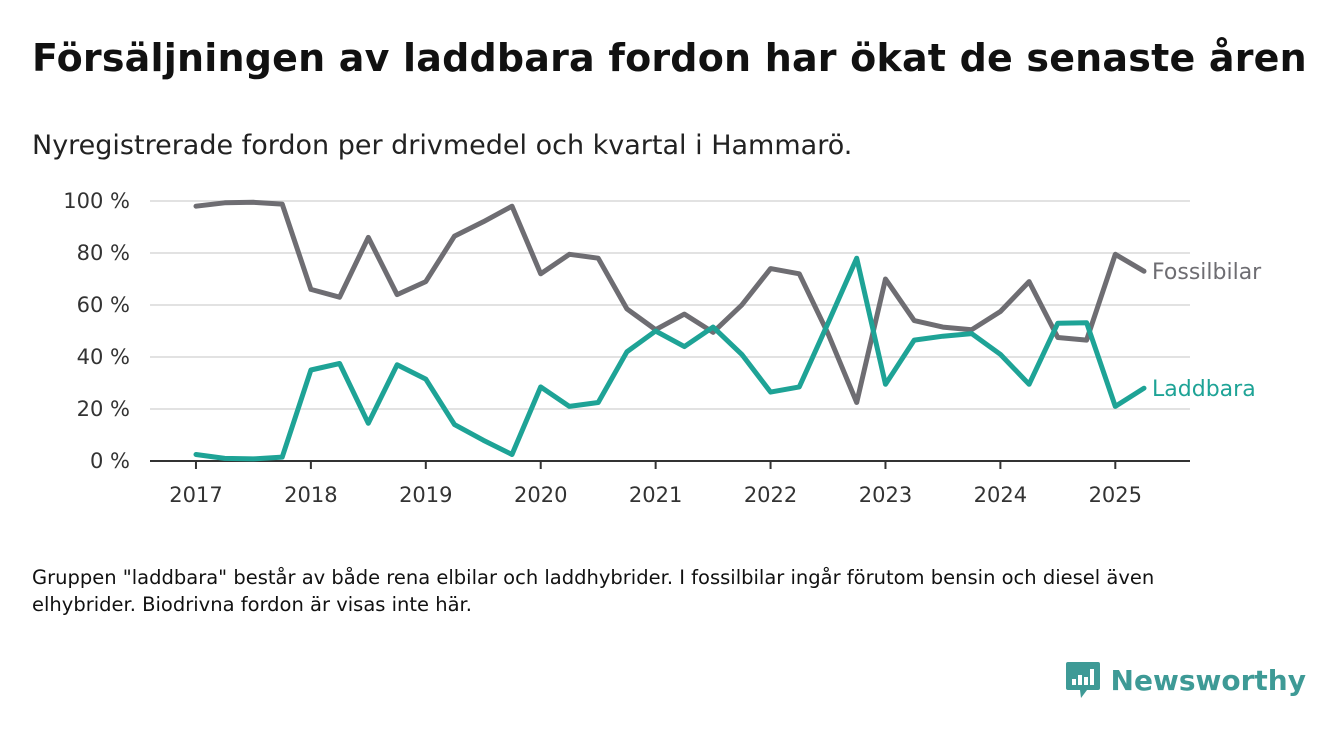  What do you see at coordinates (1115, 495) in the screenshot?
I see `x-tick-label: 2025` at bounding box center [1115, 495].